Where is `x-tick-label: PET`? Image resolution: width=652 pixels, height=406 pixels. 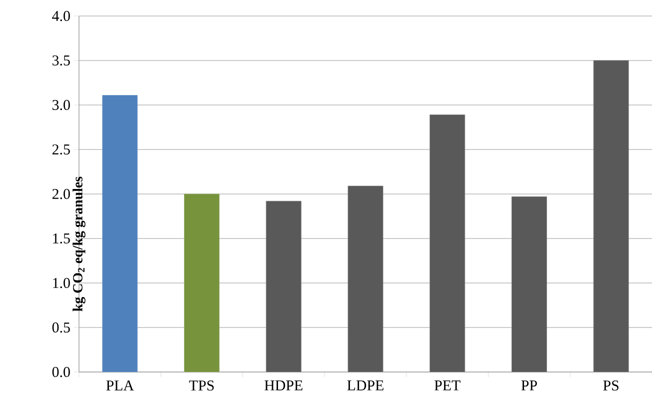
x-tick-label: PET is located at coordinates (447, 385).